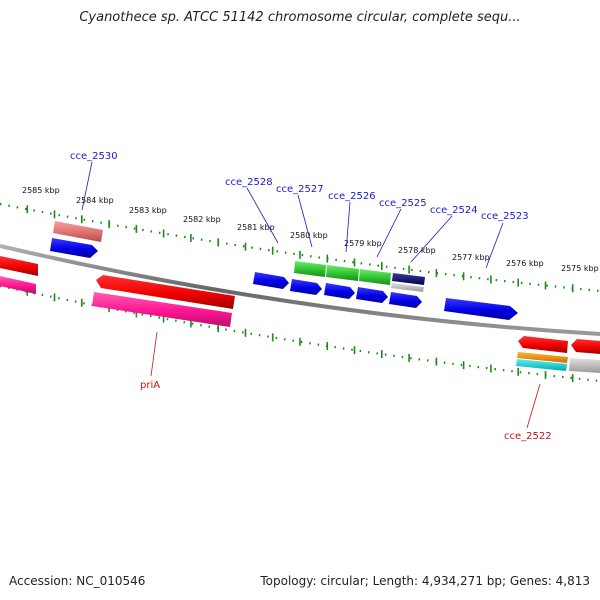 Image resolution: width=600 pixels, height=600 pixels. What do you see at coordinates (525, 263) in the screenshot?
I see `scale-label: 2576 kbp` at bounding box center [525, 263].